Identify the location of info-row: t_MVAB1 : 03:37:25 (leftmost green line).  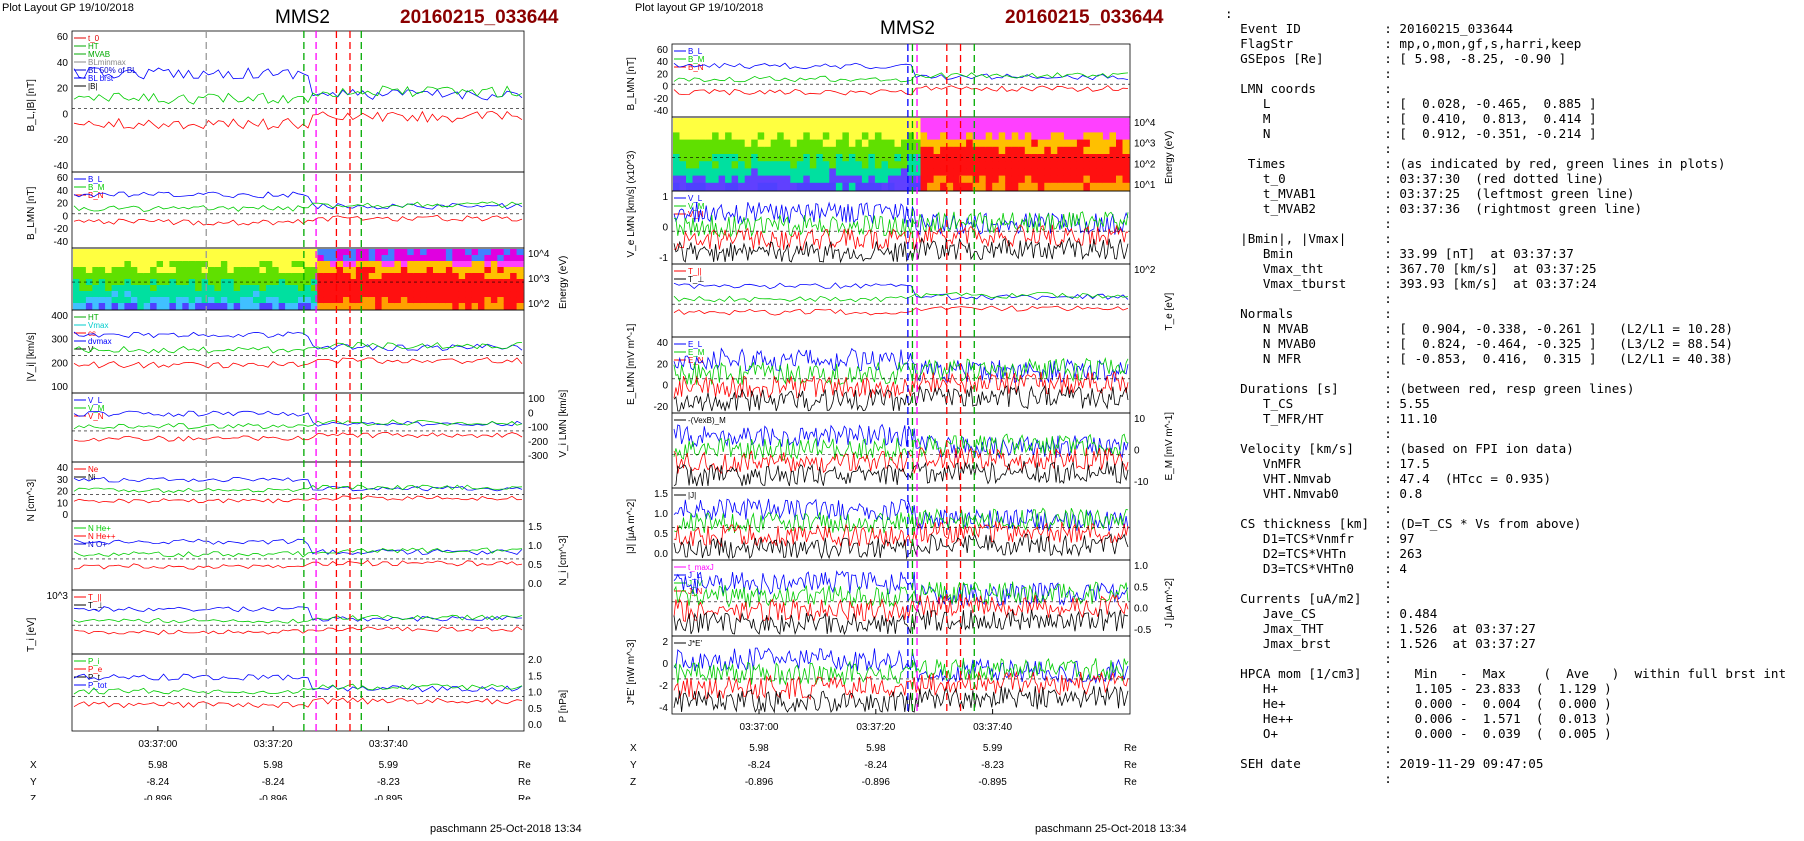
(1505, 193).